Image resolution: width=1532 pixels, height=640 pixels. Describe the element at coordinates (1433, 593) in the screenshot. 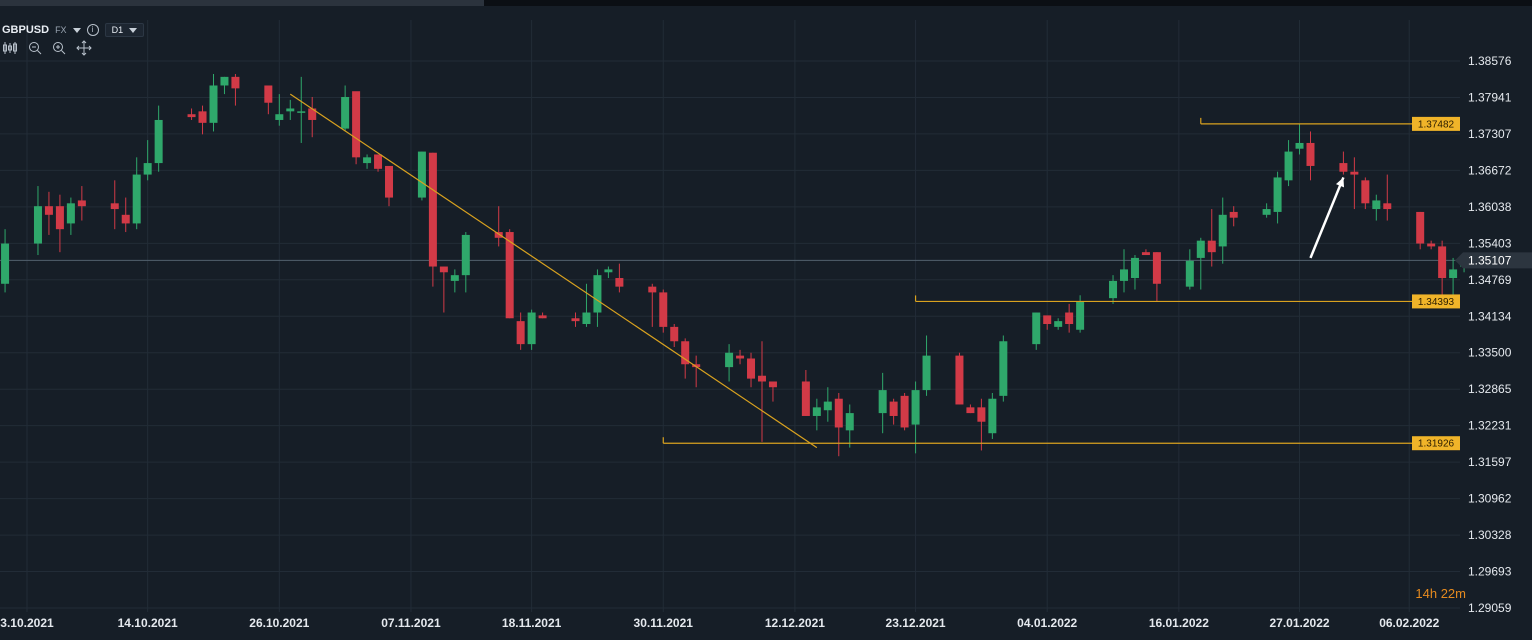

I see `timer-hours-unit: h` at that location.